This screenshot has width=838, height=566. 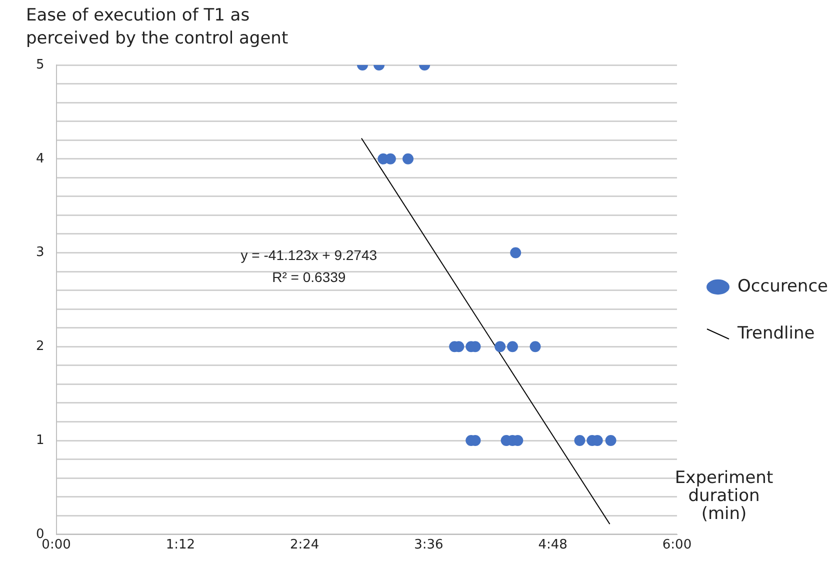 I want to click on y-tick-label: 2, so click(x=40, y=346).